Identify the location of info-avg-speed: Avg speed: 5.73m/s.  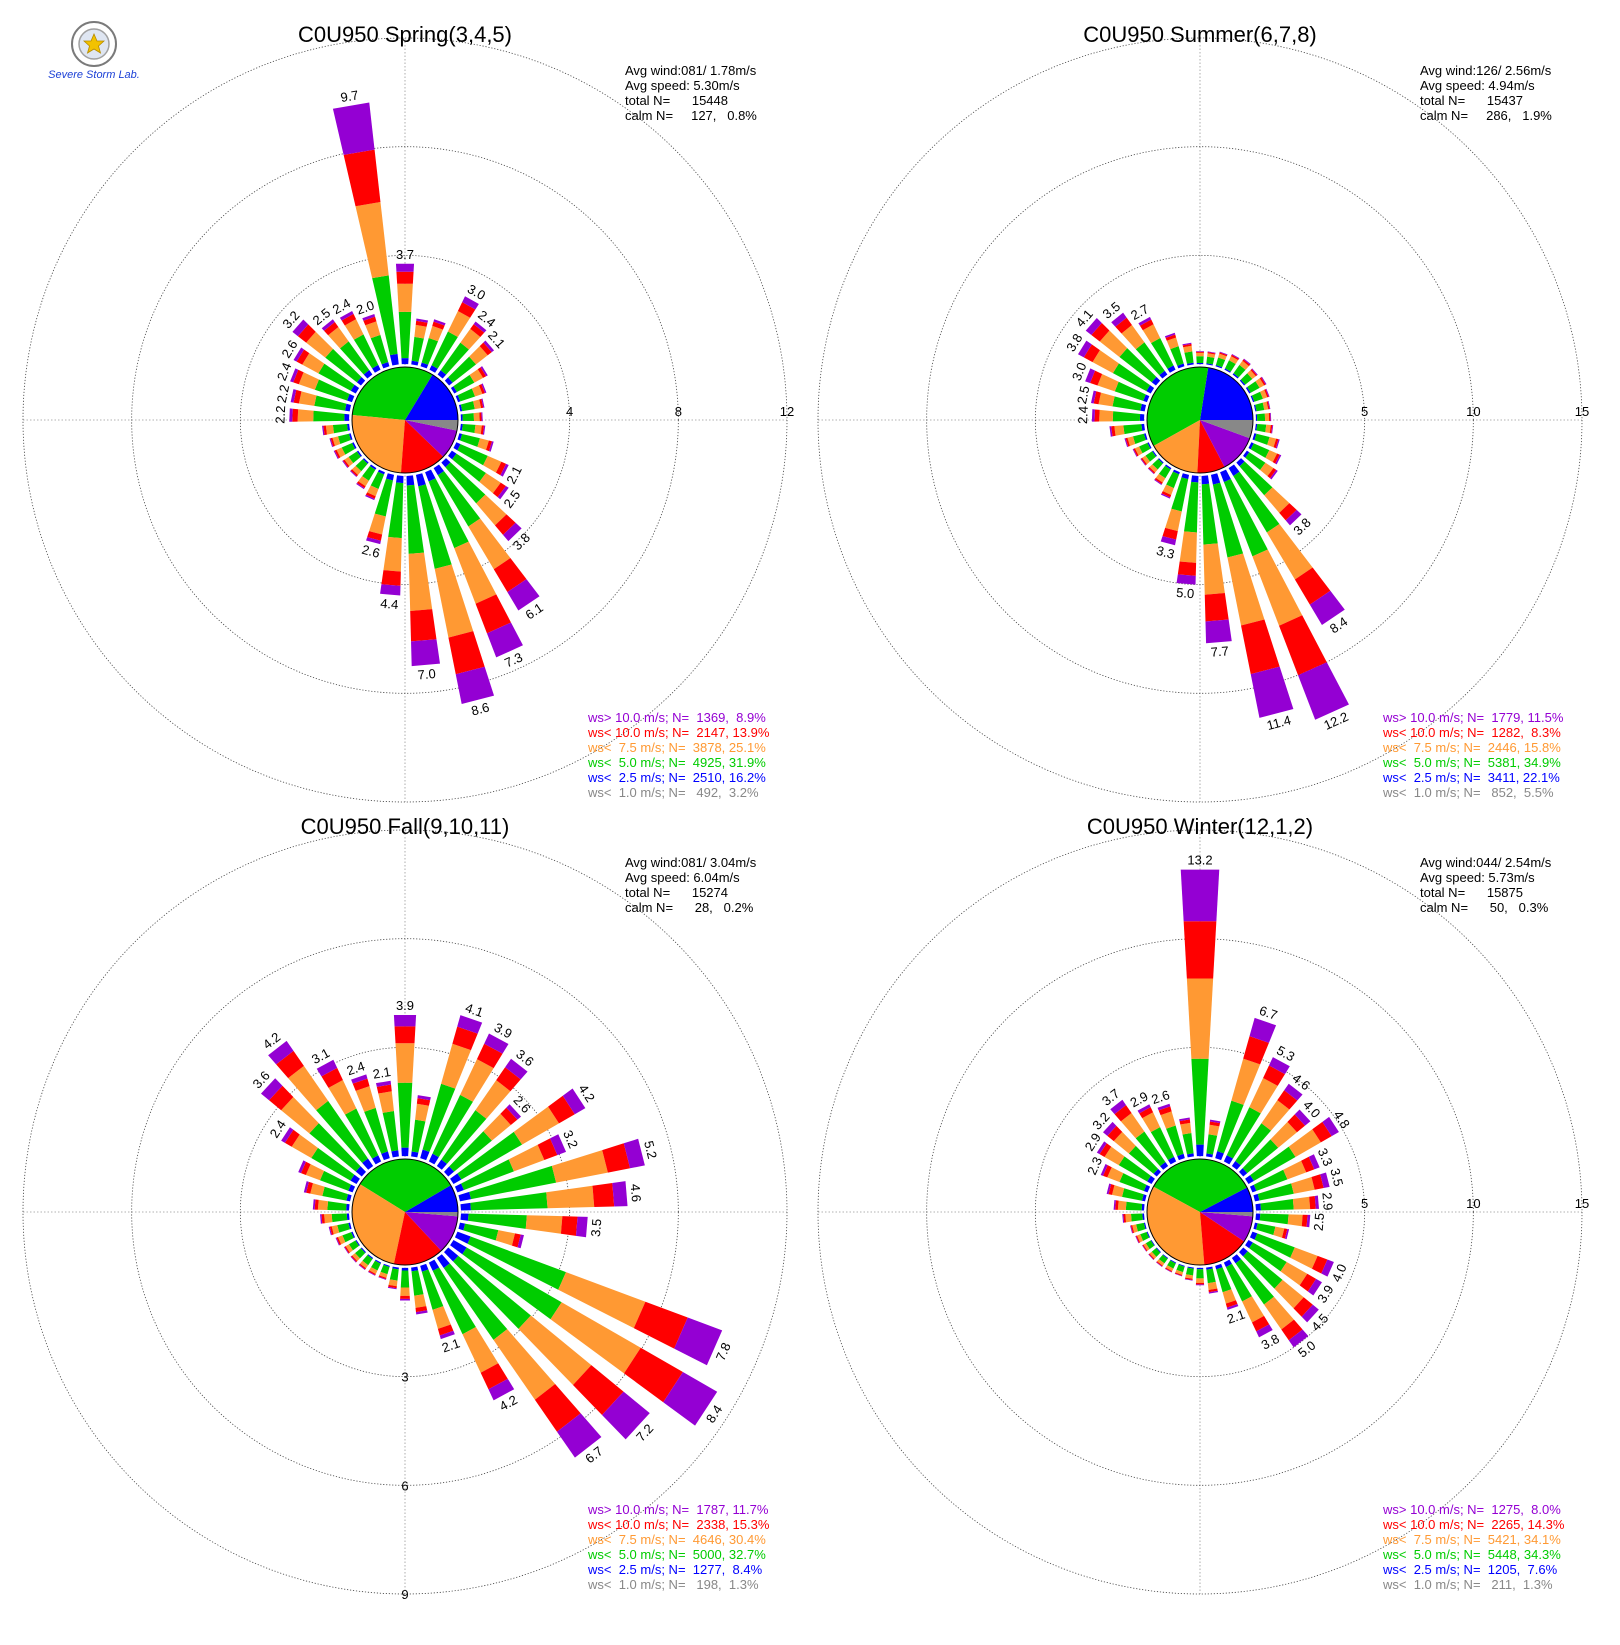
(1477, 877).